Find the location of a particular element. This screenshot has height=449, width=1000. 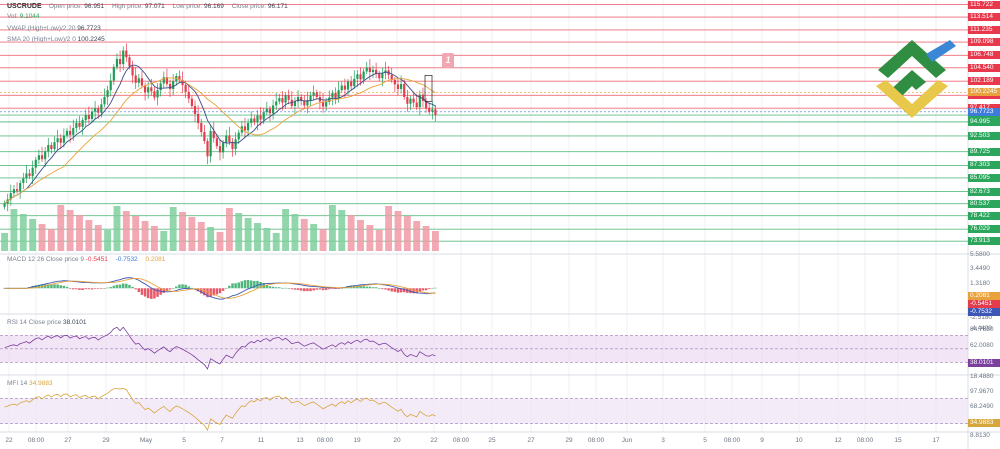

macd-value-2: -0.7532 is located at coordinates (126, 259).